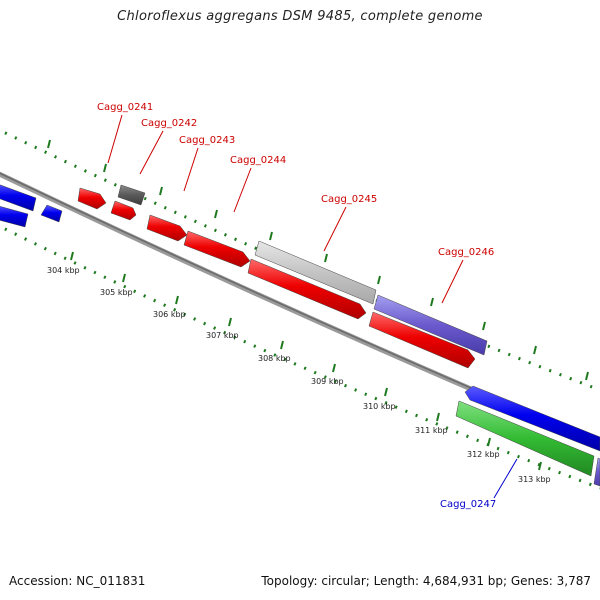 The image size is (600, 600). What do you see at coordinates (51, 213) in the screenshot?
I see `gene-blue-small` at bounding box center [51, 213].